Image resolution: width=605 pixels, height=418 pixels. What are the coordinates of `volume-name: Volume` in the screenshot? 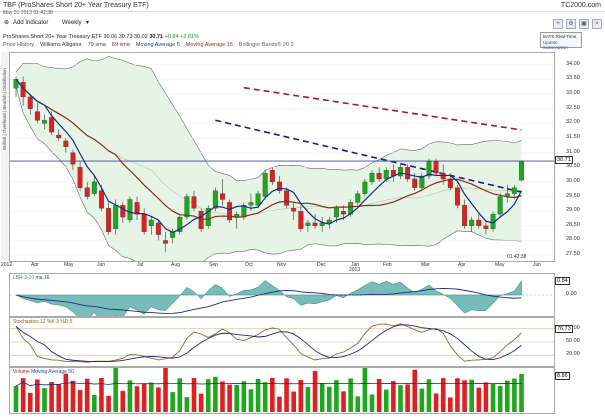 It's located at (21, 372).